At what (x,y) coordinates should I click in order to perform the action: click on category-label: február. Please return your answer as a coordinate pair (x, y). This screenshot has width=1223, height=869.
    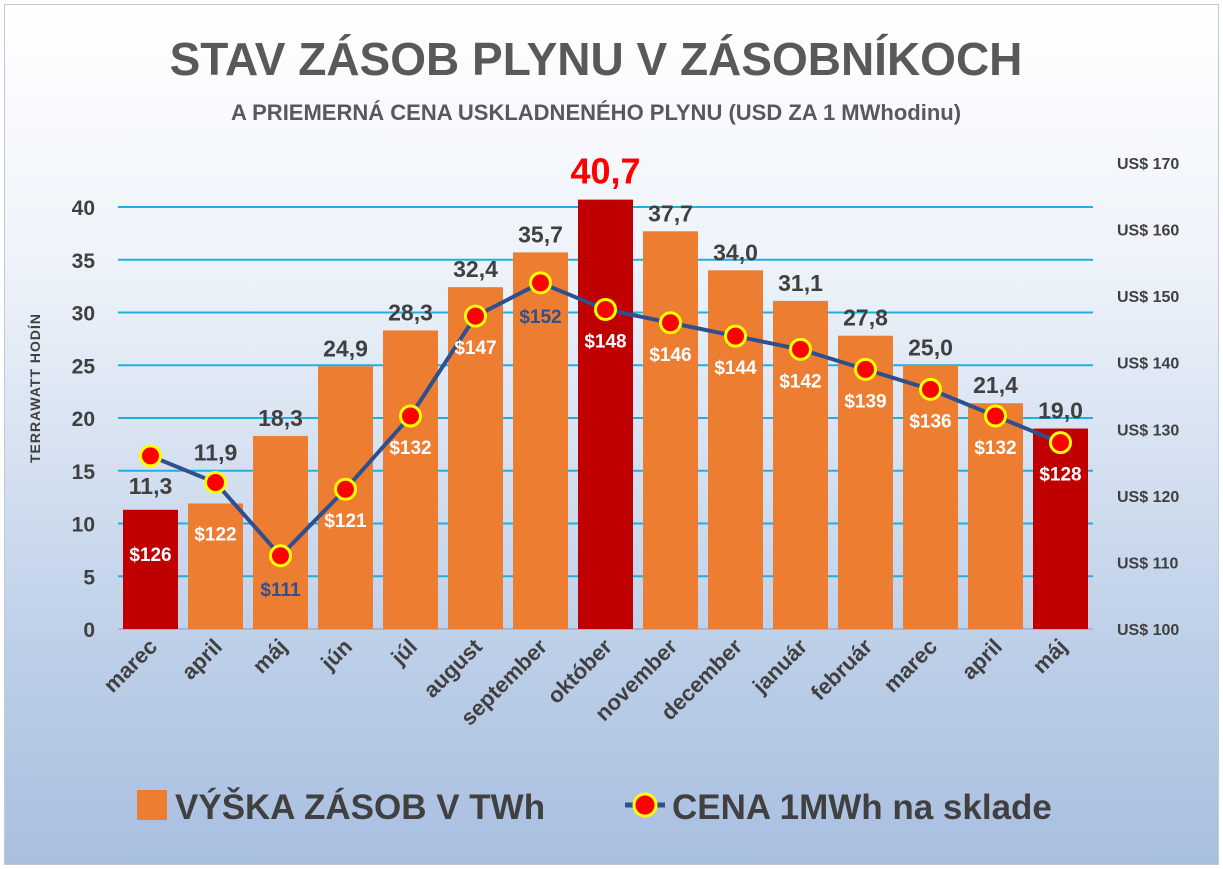
    Looking at the image, I should click on (842, 670).